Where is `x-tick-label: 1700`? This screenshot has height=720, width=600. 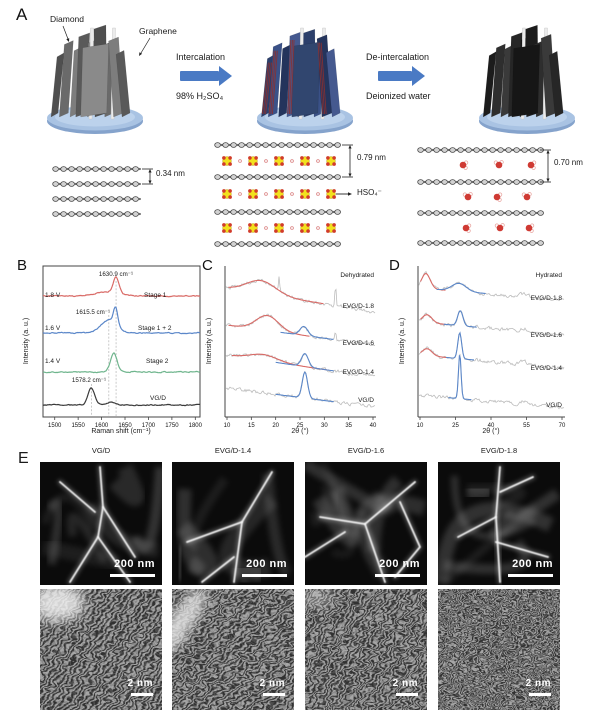 x-tick-label: 1700 is located at coordinates (149, 426).